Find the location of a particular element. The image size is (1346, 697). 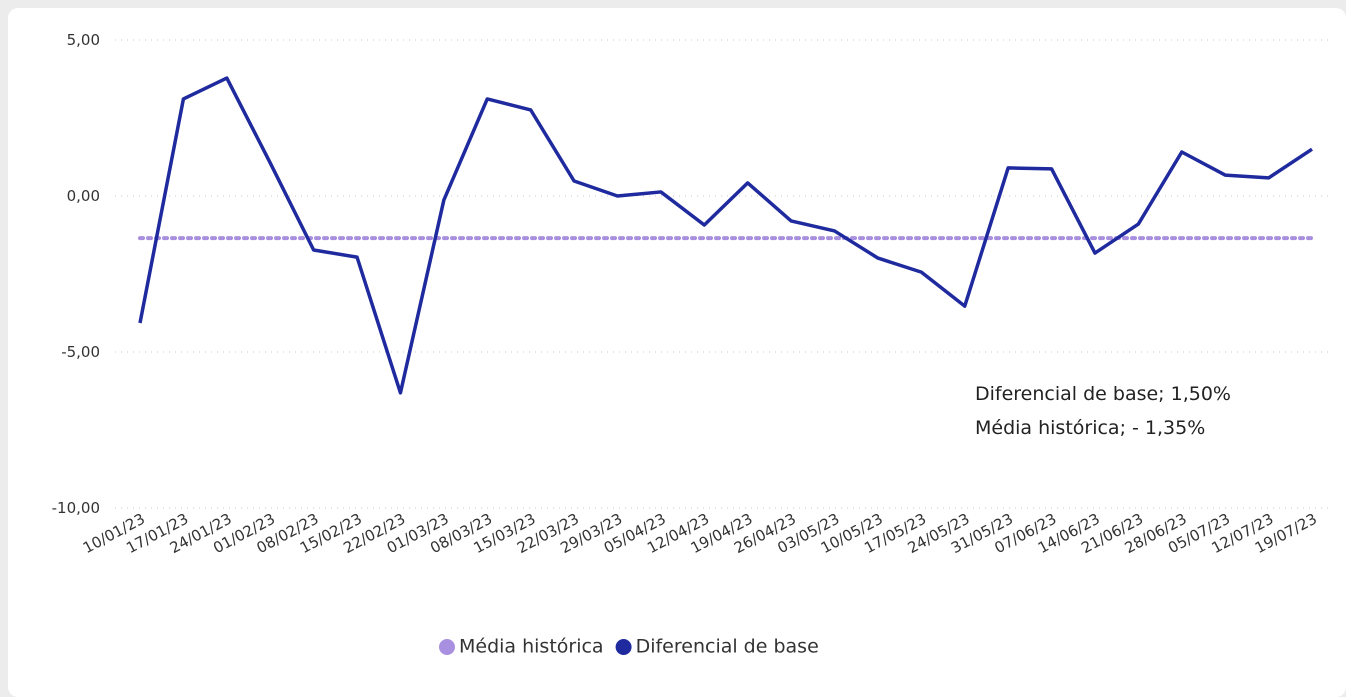

y-tick-label: 5,00 is located at coordinates (83, 40).